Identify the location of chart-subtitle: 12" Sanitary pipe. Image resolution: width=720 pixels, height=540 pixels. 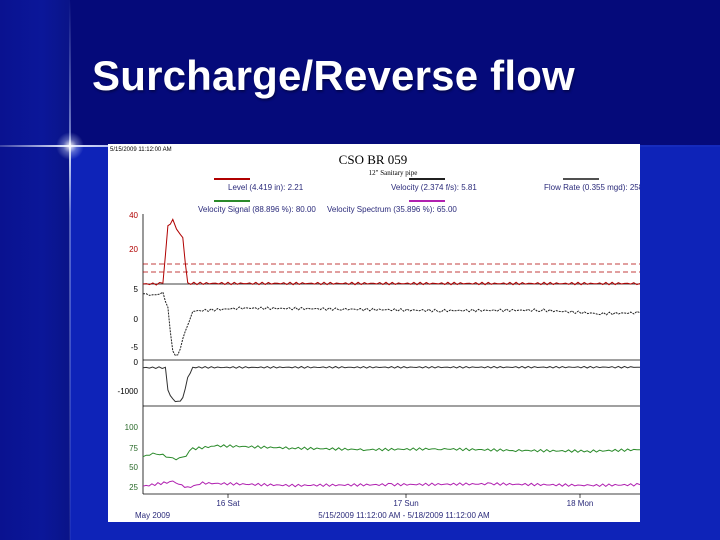
(393, 173).